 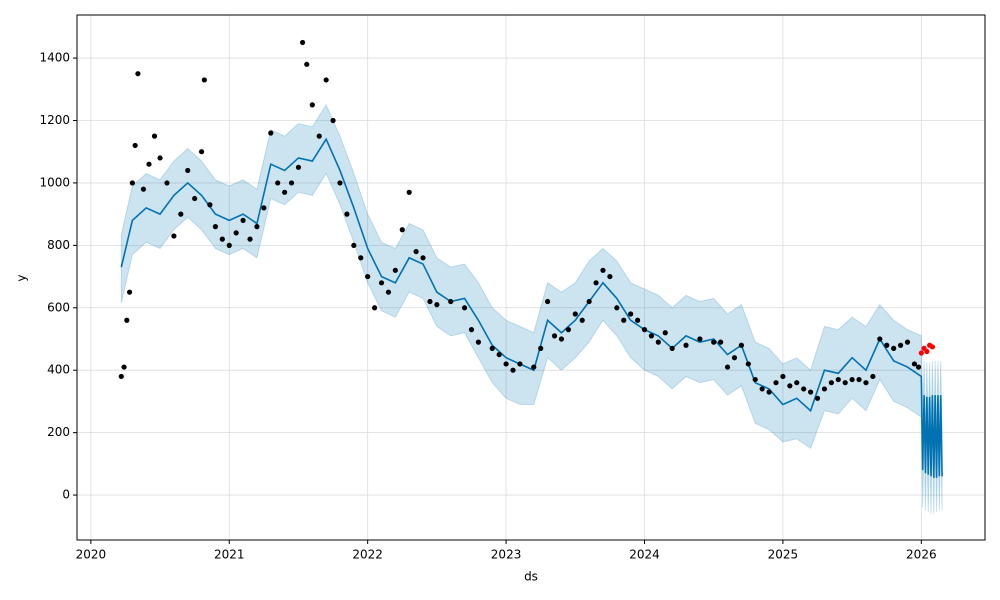 What do you see at coordinates (22, 277) in the screenshot?
I see `y-axis-label: y` at bounding box center [22, 277].